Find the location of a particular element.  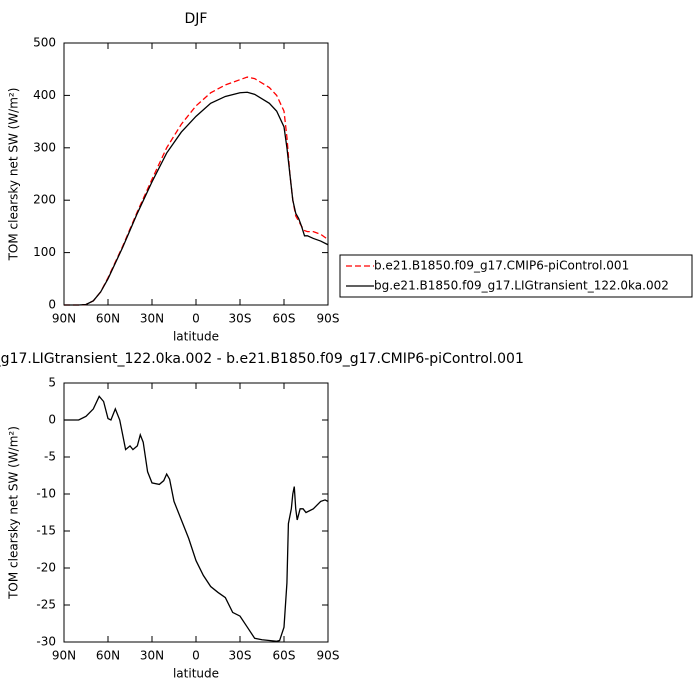

y-tick-label: 100 is located at coordinates (44, 252).